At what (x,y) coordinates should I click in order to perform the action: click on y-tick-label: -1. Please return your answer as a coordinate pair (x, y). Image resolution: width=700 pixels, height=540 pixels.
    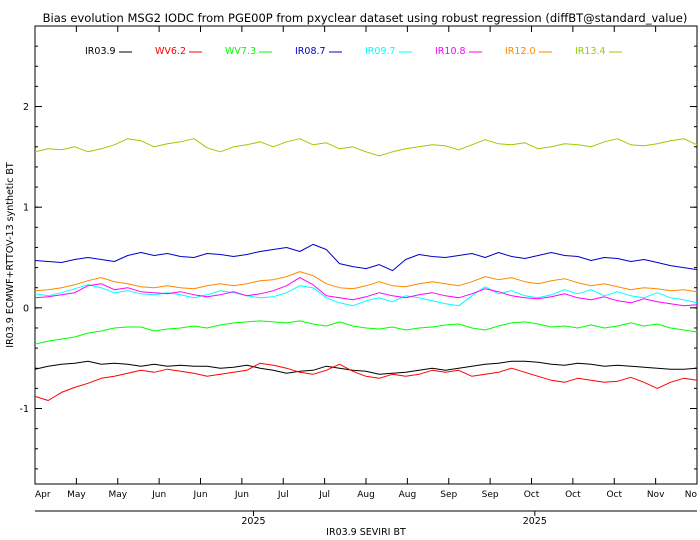
    Looking at the image, I should click on (24, 409).